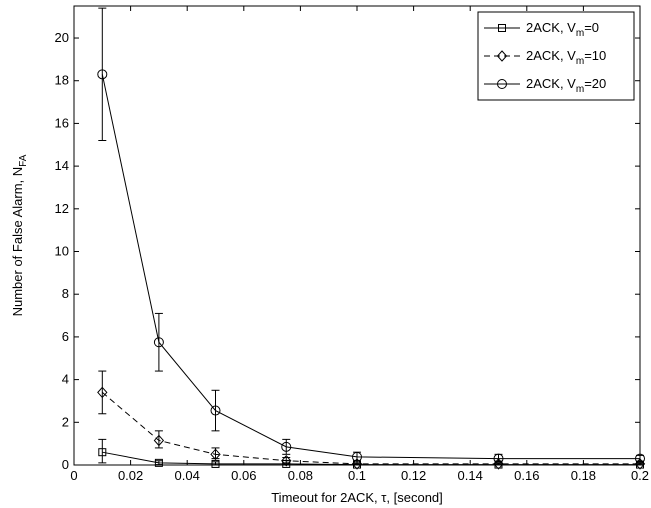 The image size is (651, 508). I want to click on y-tick-label: 16, so click(62, 122).